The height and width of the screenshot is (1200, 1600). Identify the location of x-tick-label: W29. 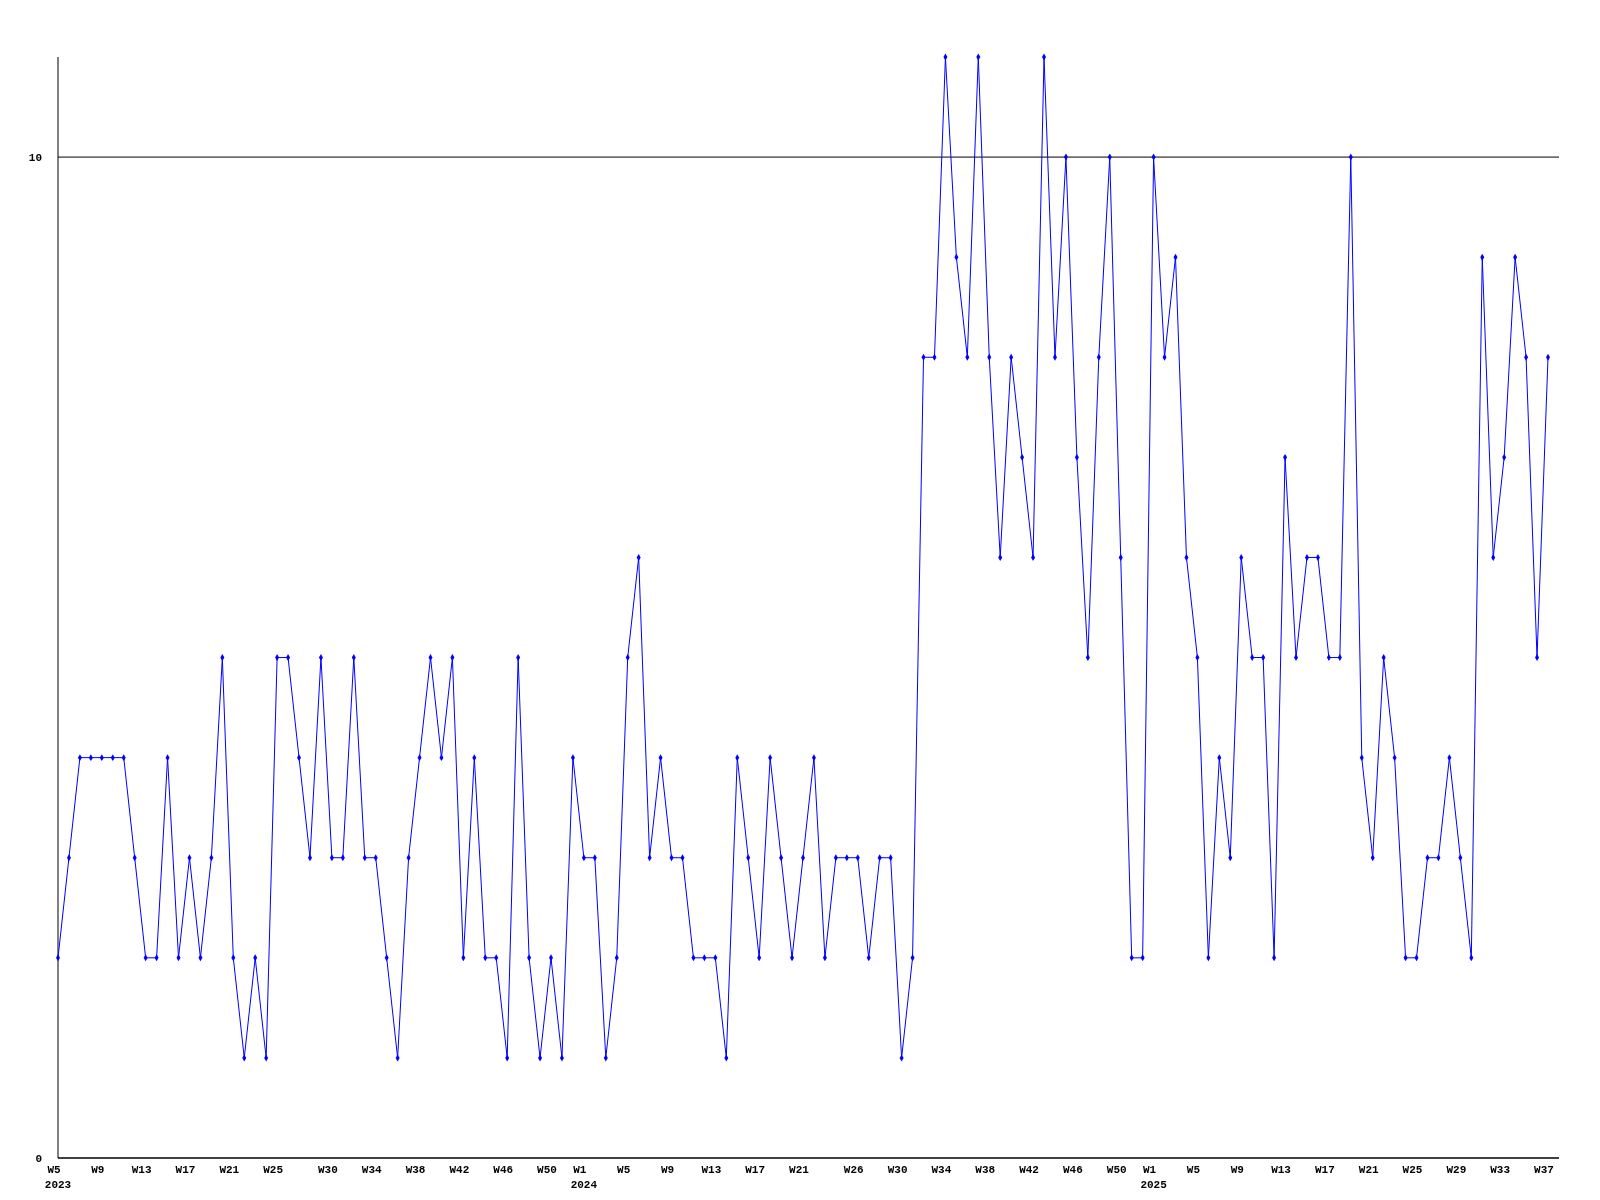
(1456, 1170).